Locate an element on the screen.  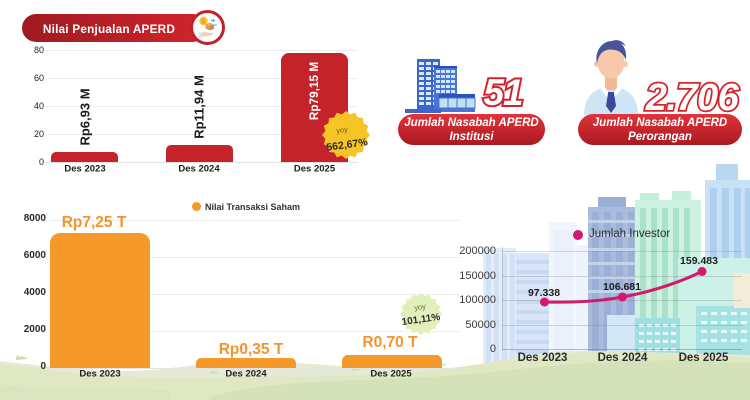
svg-text: 51 is located at coordinates (502, 92).